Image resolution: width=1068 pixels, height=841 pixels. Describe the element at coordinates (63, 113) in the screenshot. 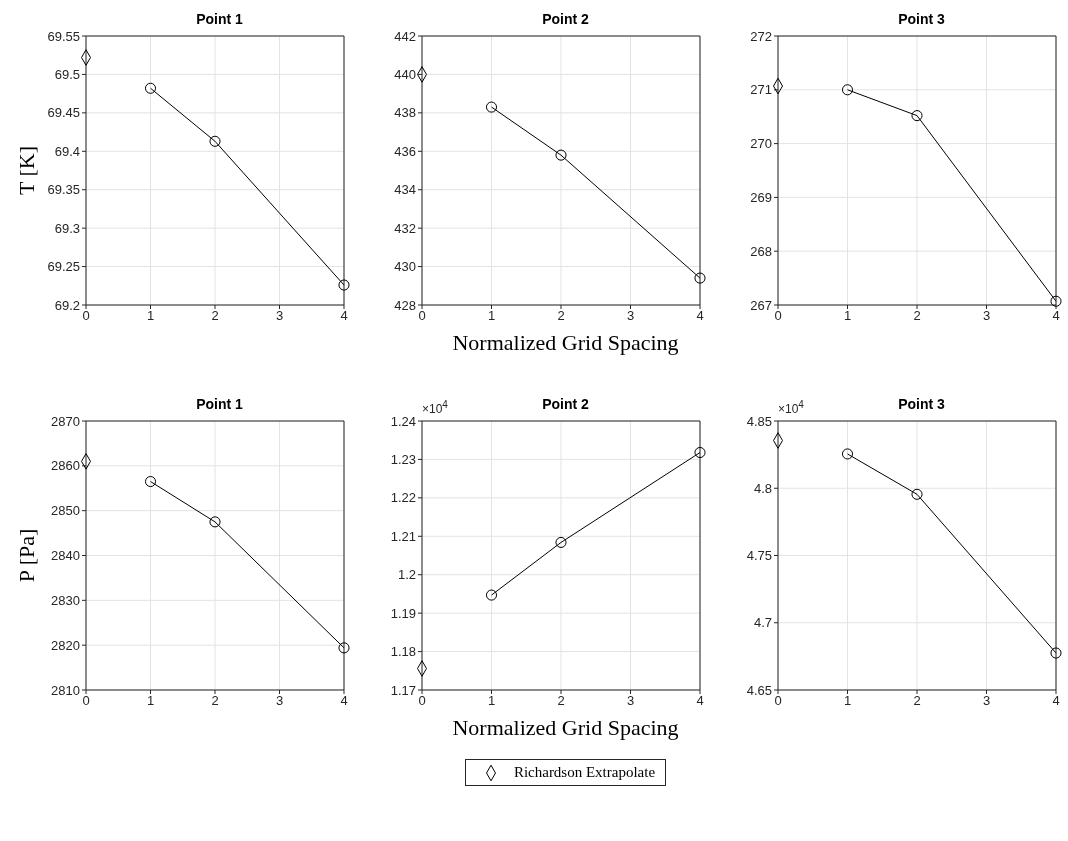

I see `y-tick-label: 69.45` at that location.